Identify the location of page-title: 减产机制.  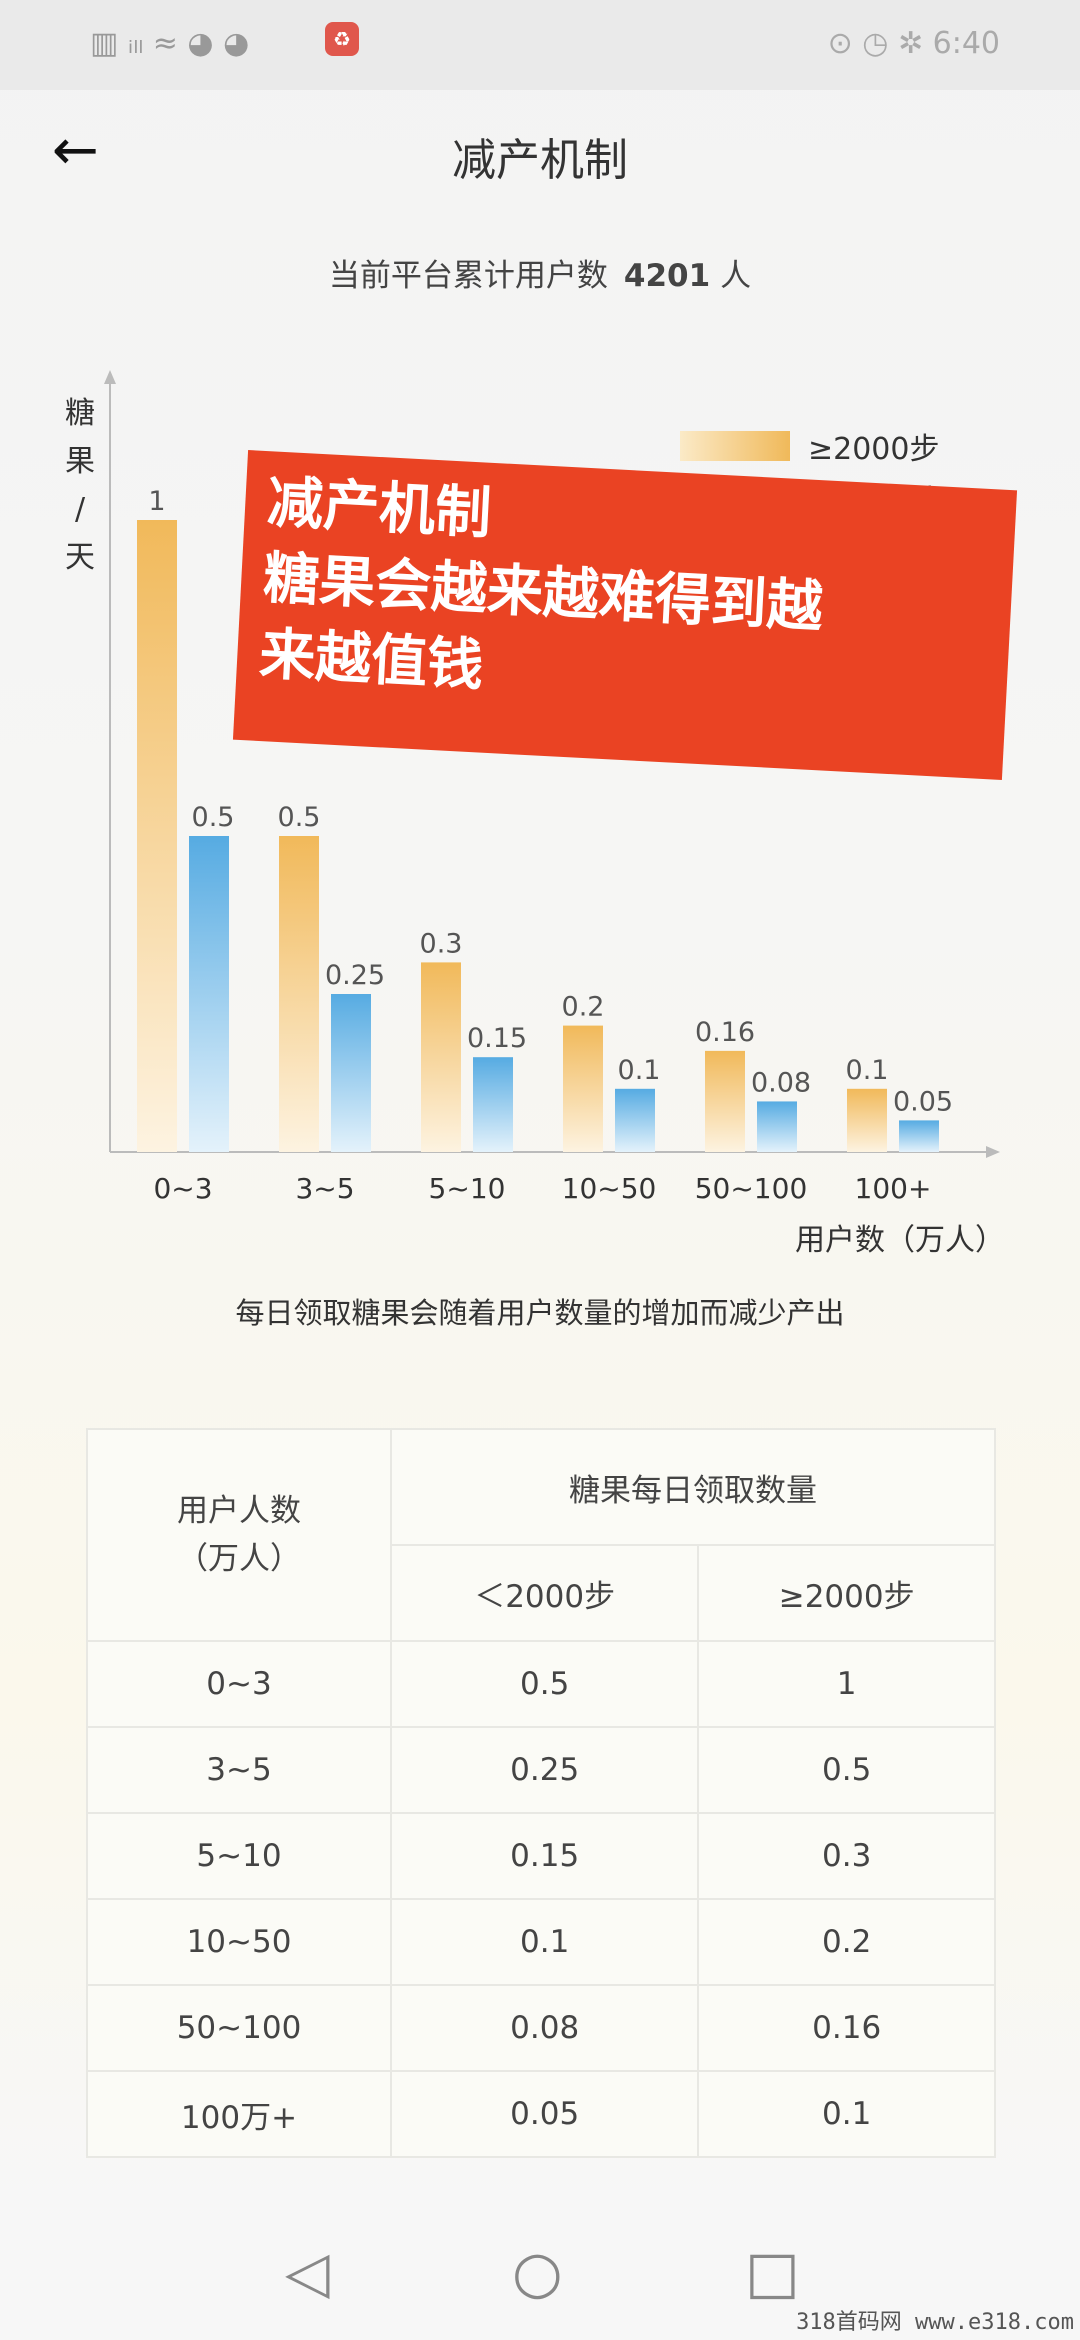
(540, 160).